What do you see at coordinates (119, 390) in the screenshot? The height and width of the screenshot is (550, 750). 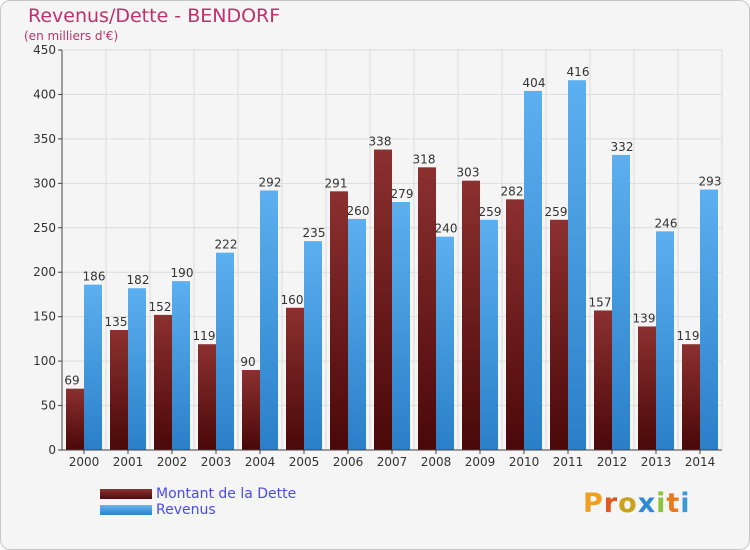 I see `bar-dette-2001` at bounding box center [119, 390].